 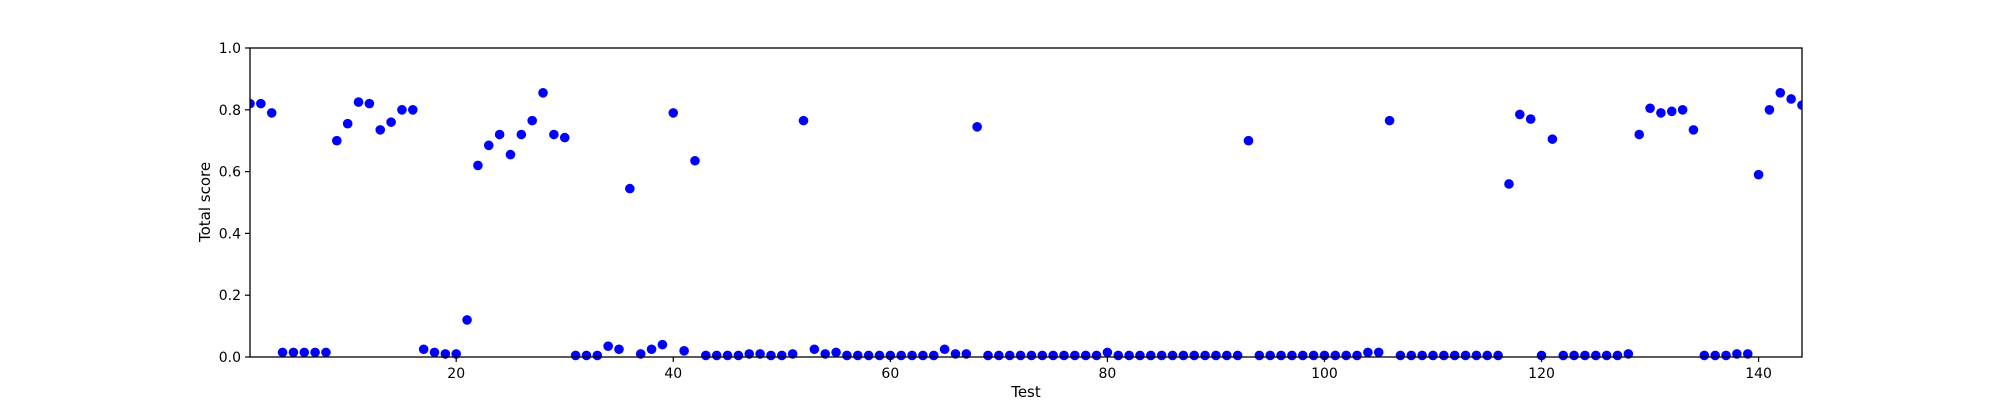 I want to click on y-tick-label: 0.2, so click(x=230, y=296).